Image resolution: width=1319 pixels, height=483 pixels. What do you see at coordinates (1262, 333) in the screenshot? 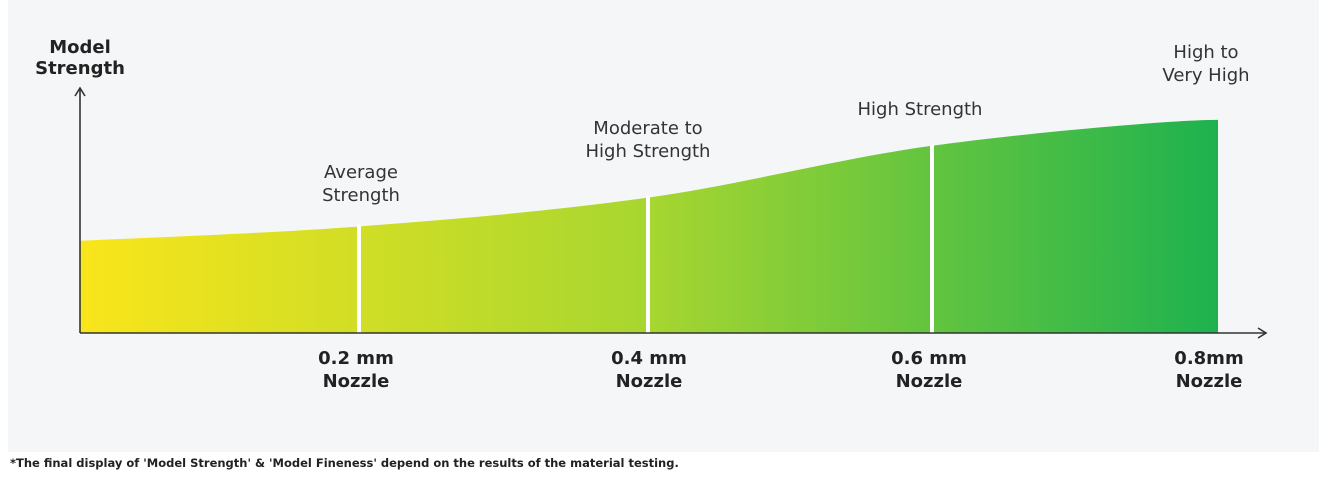
I see `x-axis-arrow-icon` at bounding box center [1262, 333].